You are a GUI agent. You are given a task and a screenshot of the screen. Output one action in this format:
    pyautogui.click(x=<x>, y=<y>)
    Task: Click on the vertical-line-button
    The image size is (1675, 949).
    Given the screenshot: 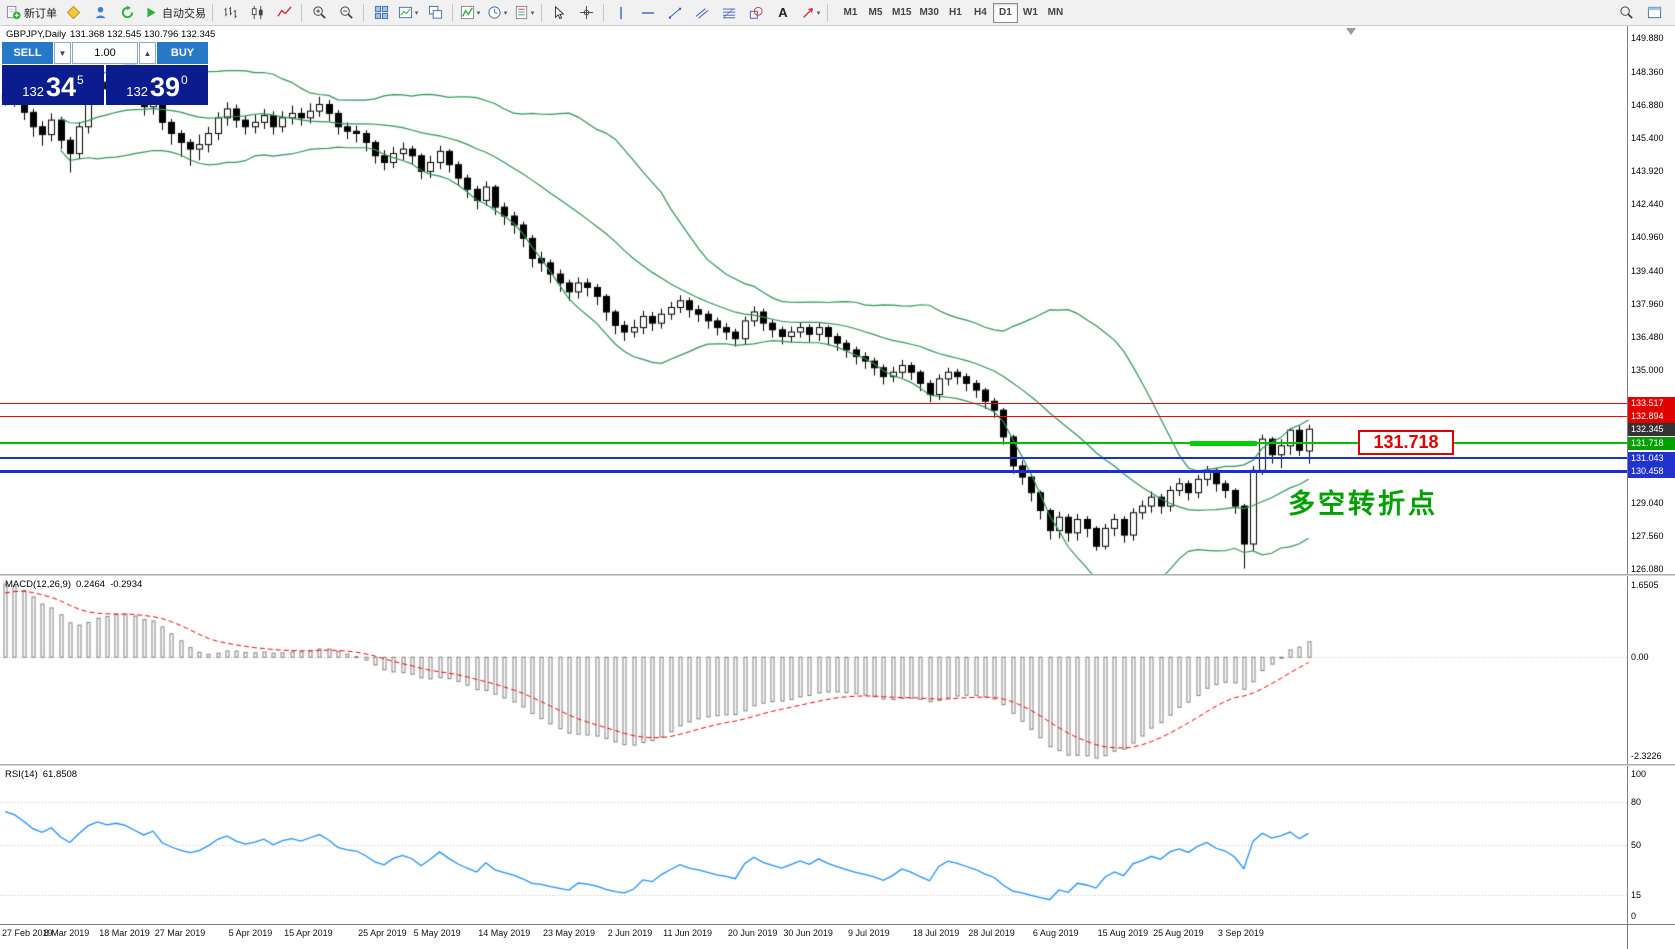 What is the action you would take?
    pyautogui.click(x=621, y=13)
    